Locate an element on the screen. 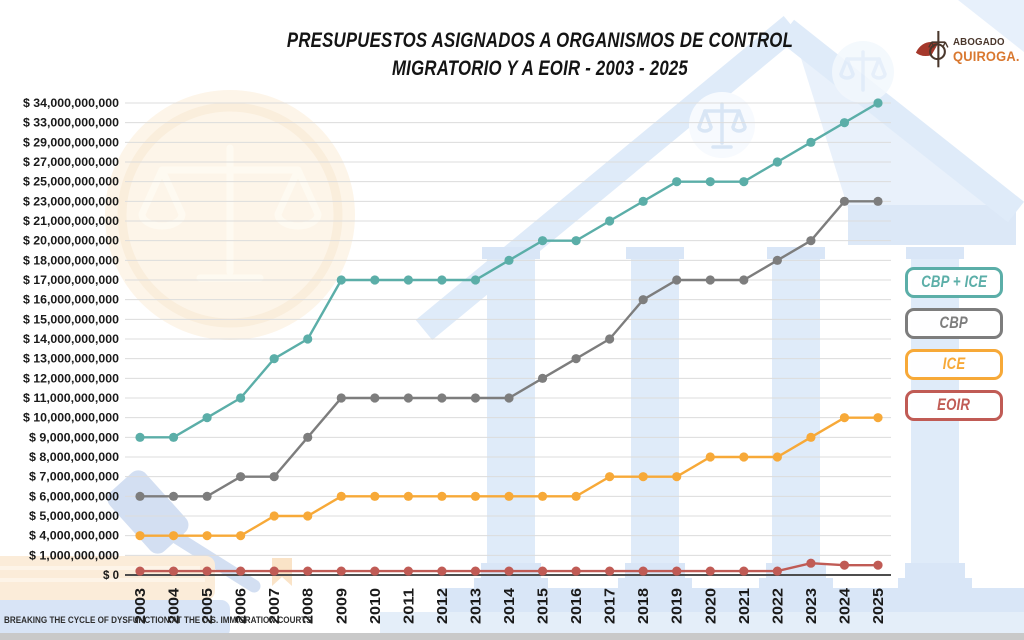 The image size is (1024, 640). svg-text: 2020 is located at coordinates (711, 606).